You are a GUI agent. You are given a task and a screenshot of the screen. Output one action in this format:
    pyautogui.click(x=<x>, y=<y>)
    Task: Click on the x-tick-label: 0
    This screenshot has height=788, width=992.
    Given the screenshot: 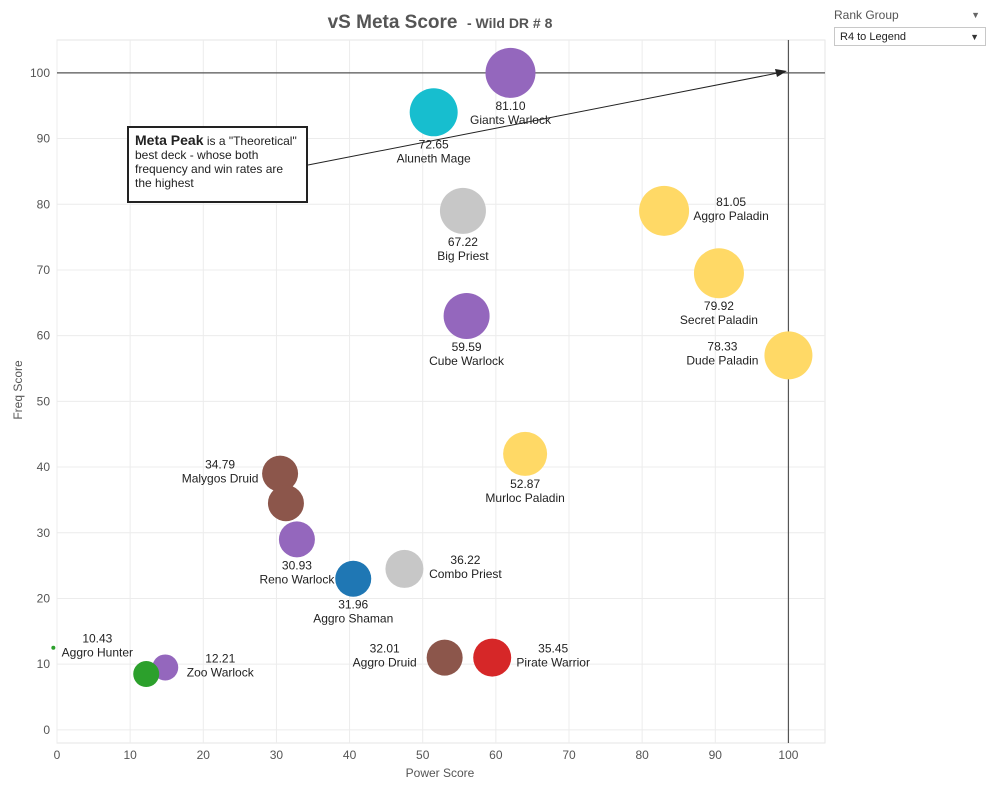 What is the action you would take?
    pyautogui.click(x=57, y=755)
    